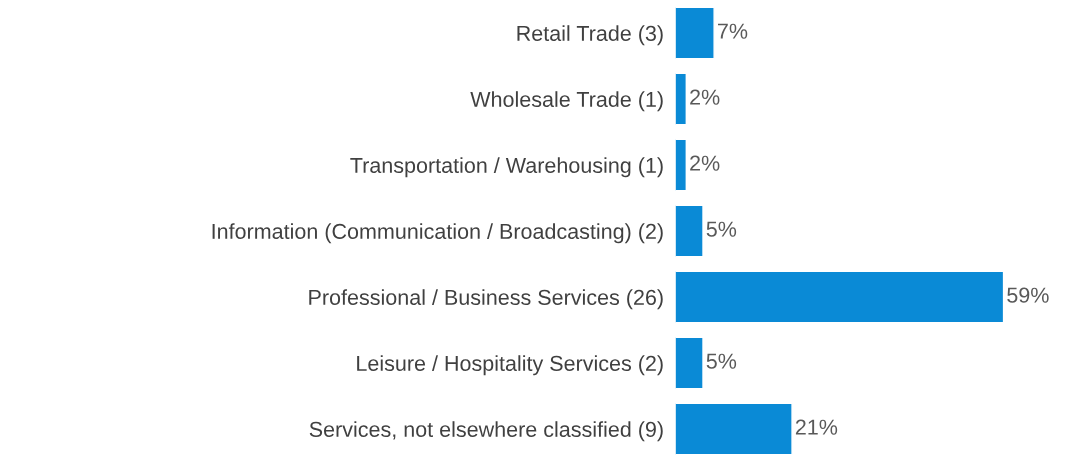 This screenshot has height=462, width=1070. What do you see at coordinates (1028, 295) in the screenshot?
I see `data-label: 59%` at bounding box center [1028, 295].